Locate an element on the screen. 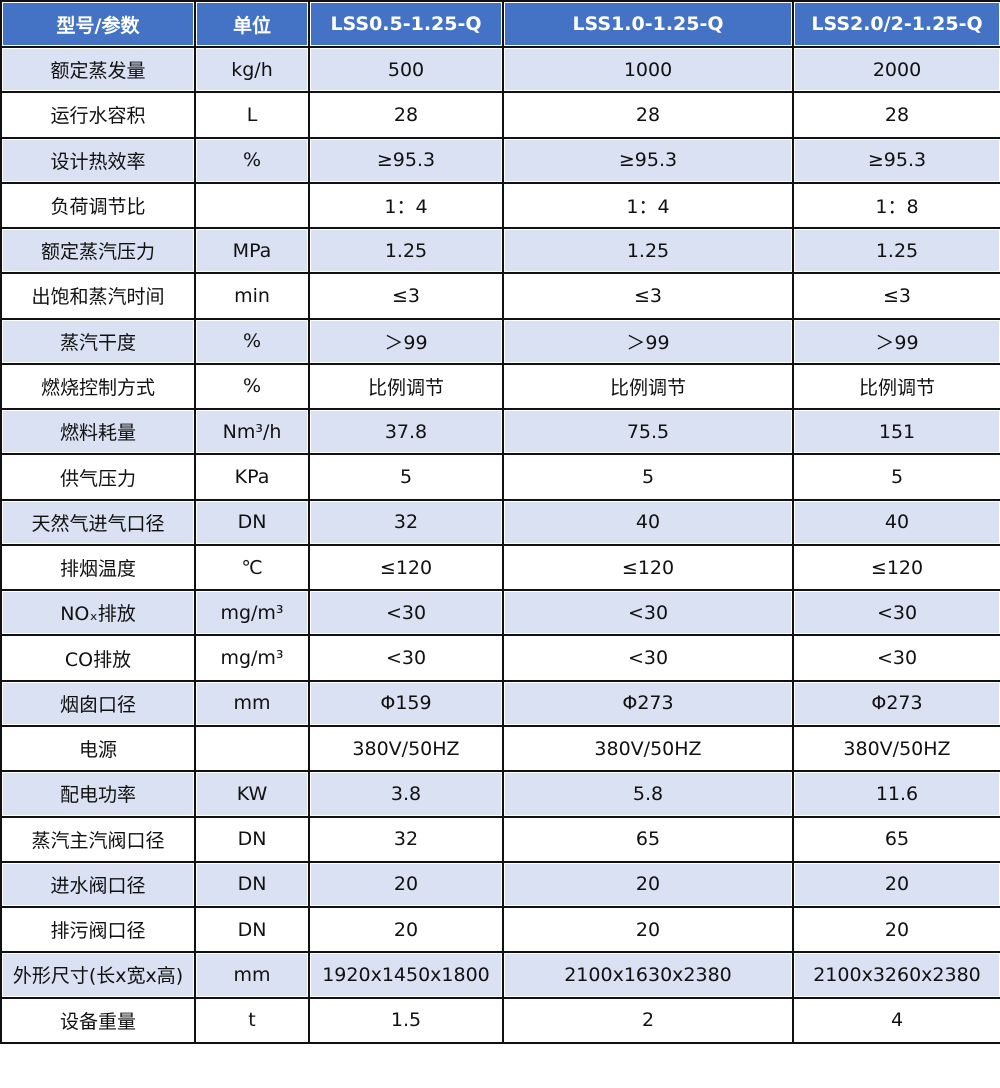 This screenshot has height=1088, width=1000. table-row: 出饱和蒸汽时间 min ≤3 ≤3 ≤3 is located at coordinates (500, 296).